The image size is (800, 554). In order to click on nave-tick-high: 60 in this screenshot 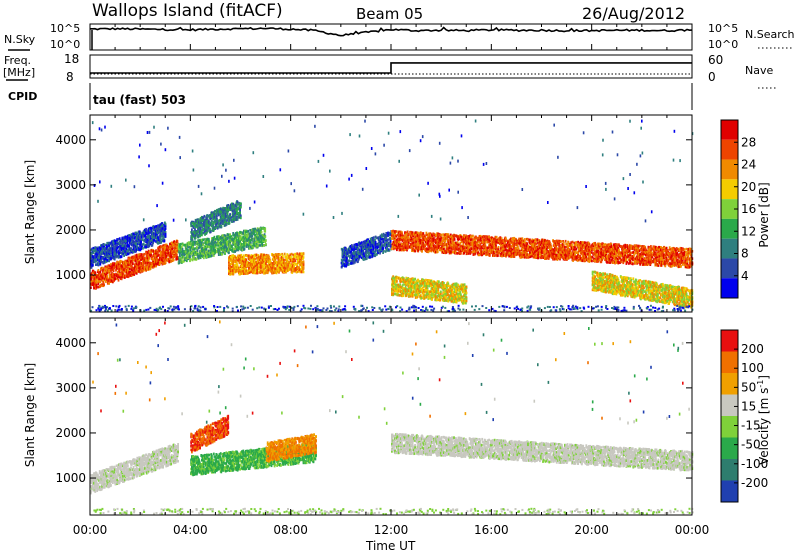, I will do `click(715, 60)`.